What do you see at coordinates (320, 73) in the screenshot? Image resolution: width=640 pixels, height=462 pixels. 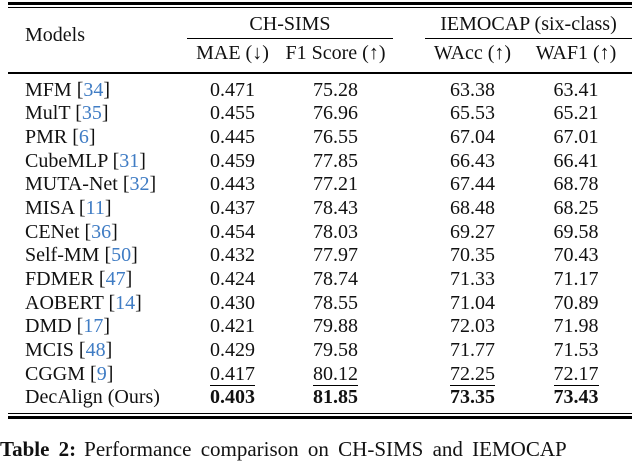 I see `header-rule` at bounding box center [320, 73].